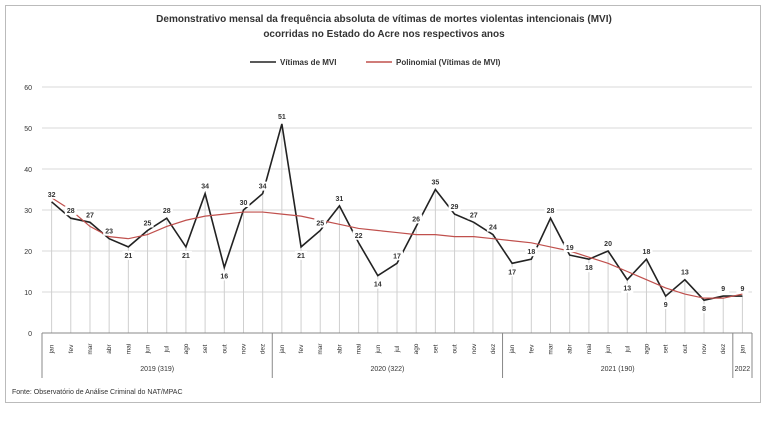 The height and width of the screenshot is (427, 768). I want to click on data-label: 9, so click(723, 289).